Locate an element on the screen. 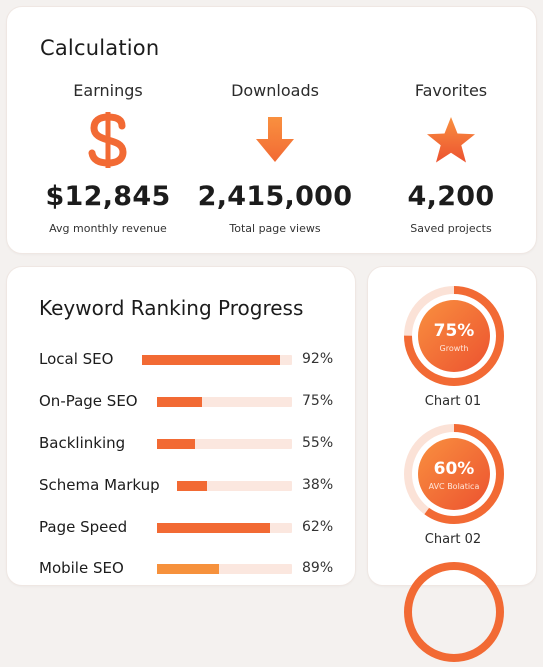 The width and height of the screenshot is (543, 667). keyword-row-backlinking: Backlinking 55% is located at coordinates (194, 444).